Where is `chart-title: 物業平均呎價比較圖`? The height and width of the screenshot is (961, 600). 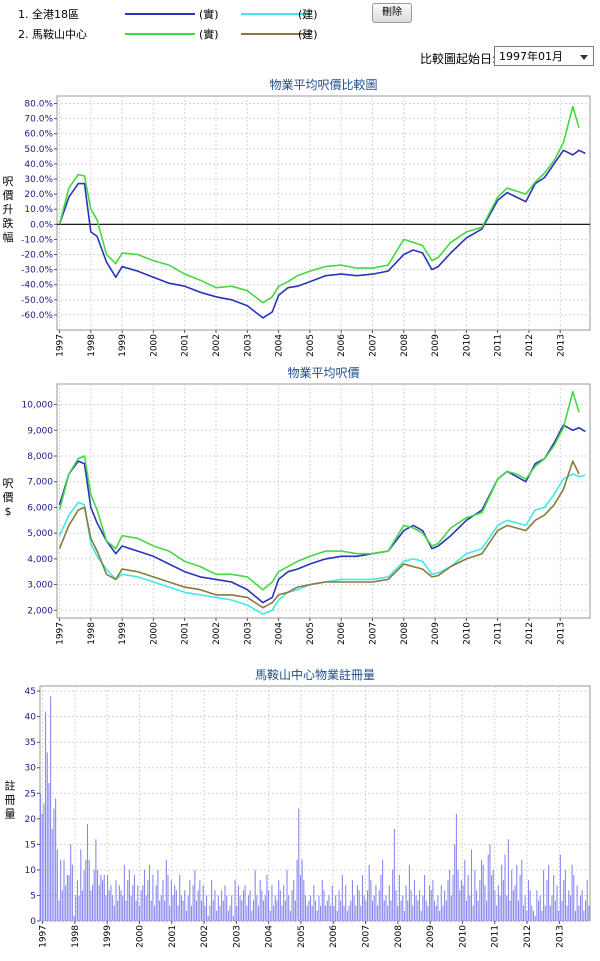 chart-title: 物業平均呎價比較圖 is located at coordinates (323, 84).